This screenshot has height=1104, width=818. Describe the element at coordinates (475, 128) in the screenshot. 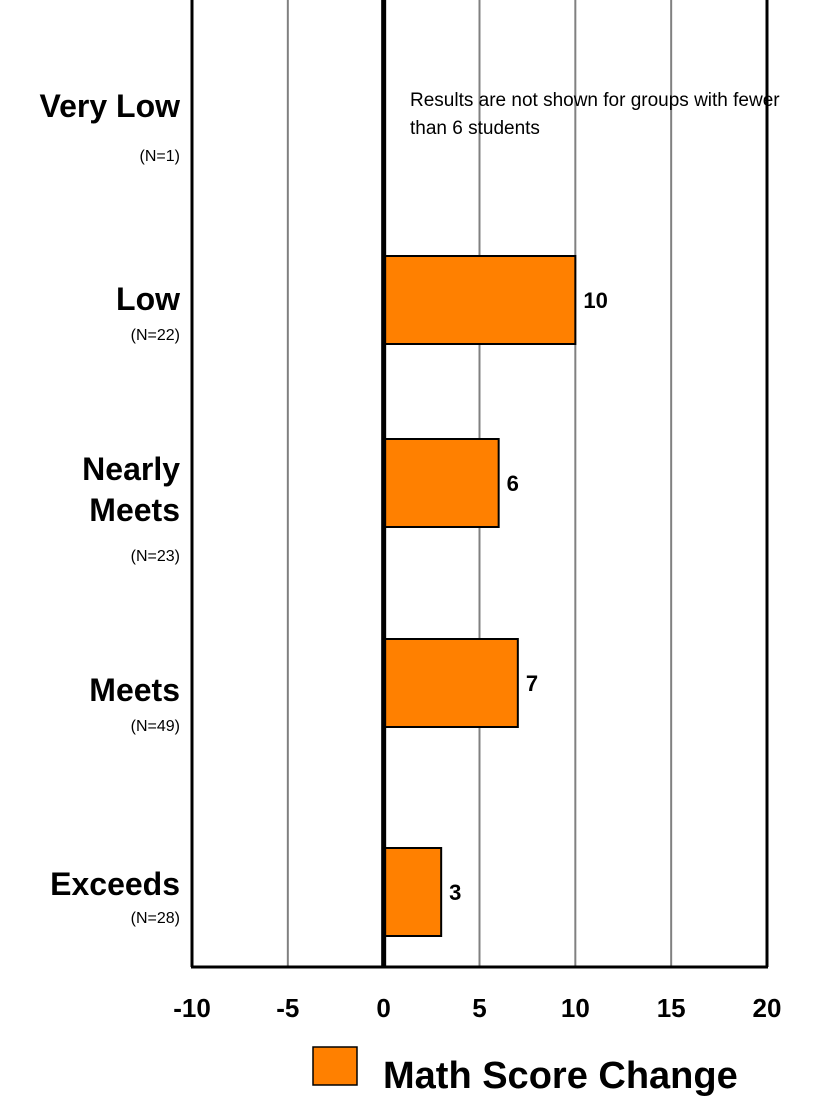

I see `annotation-line: than 6 students` at that location.